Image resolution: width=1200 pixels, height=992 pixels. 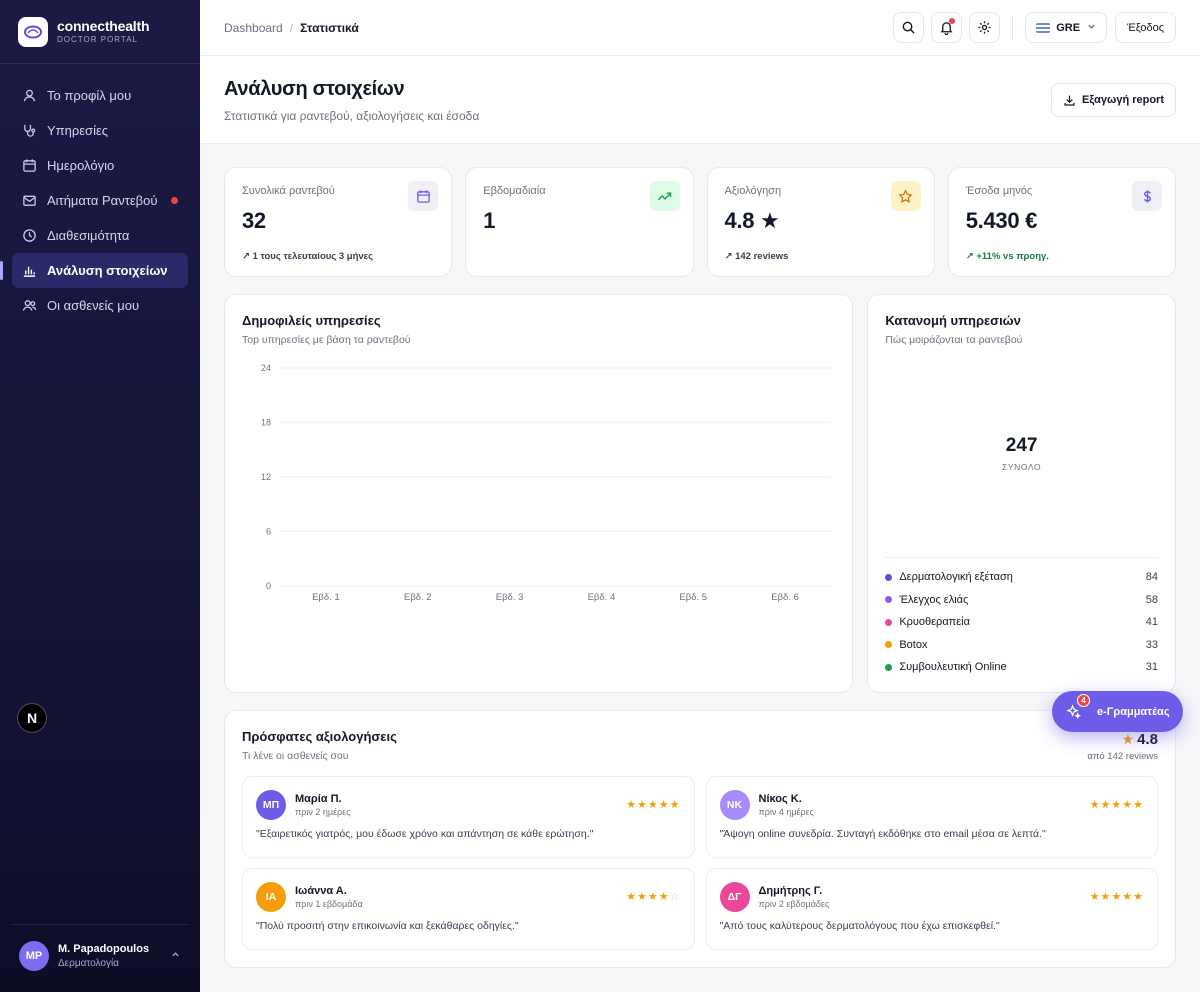 What do you see at coordinates (794, 904) in the screenshot?
I see `review-time: πριν 2 εβδομάδες` at bounding box center [794, 904].